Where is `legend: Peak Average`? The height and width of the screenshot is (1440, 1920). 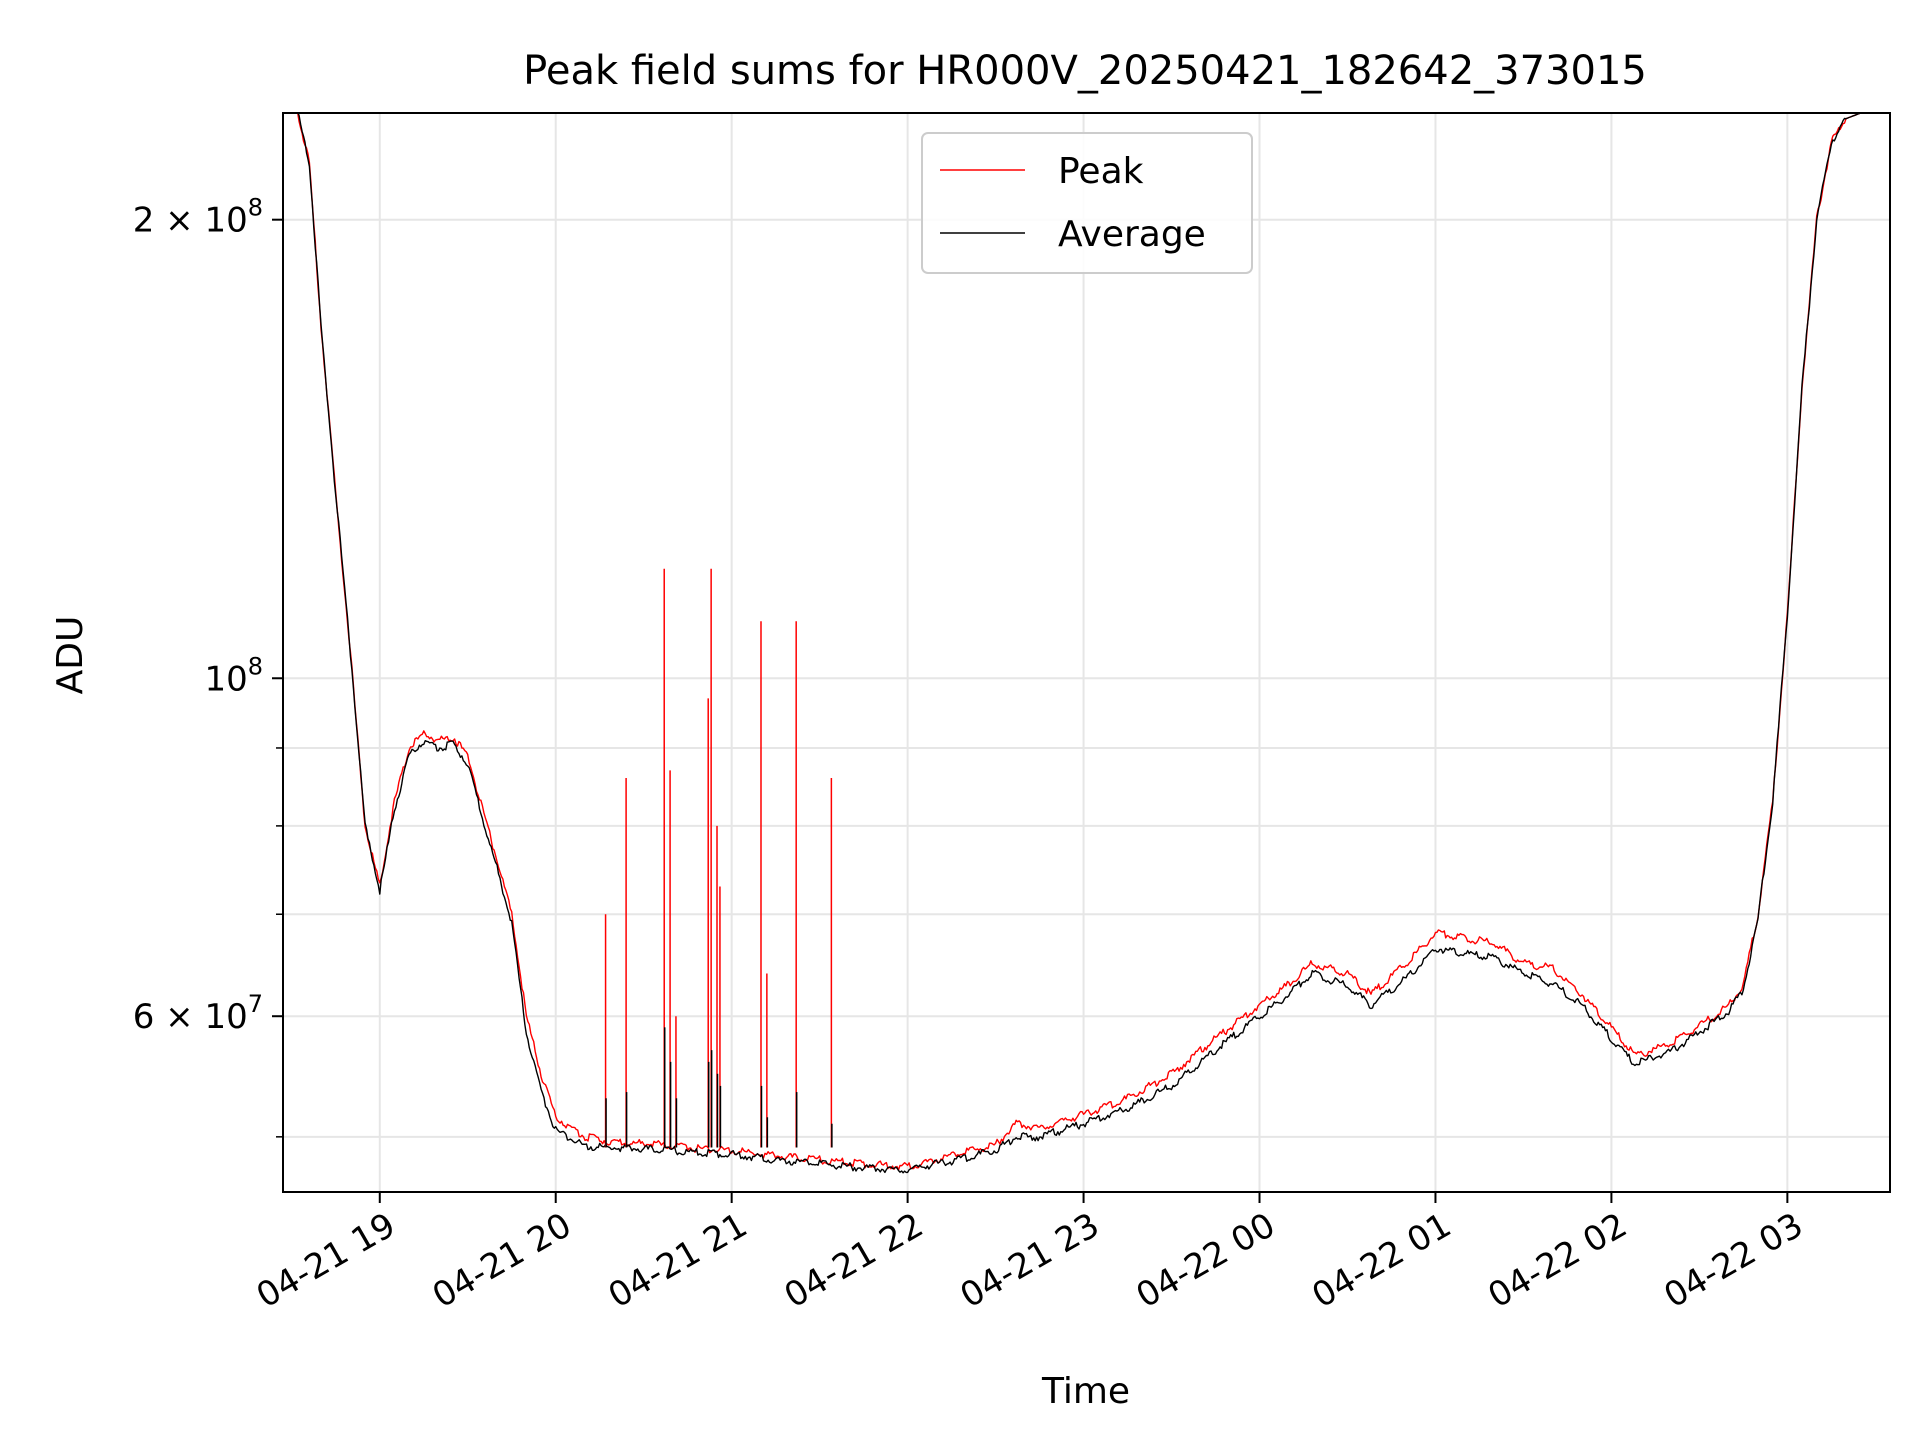
legend: Peak Average is located at coordinates (1087, 203).